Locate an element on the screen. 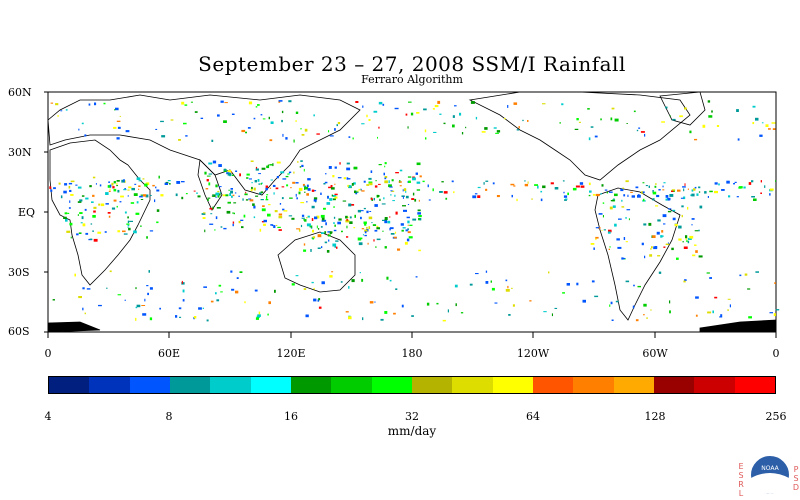 Image resolution: width=800 pixels, height=500 pixels. south-america-outline is located at coordinates (637, 254).